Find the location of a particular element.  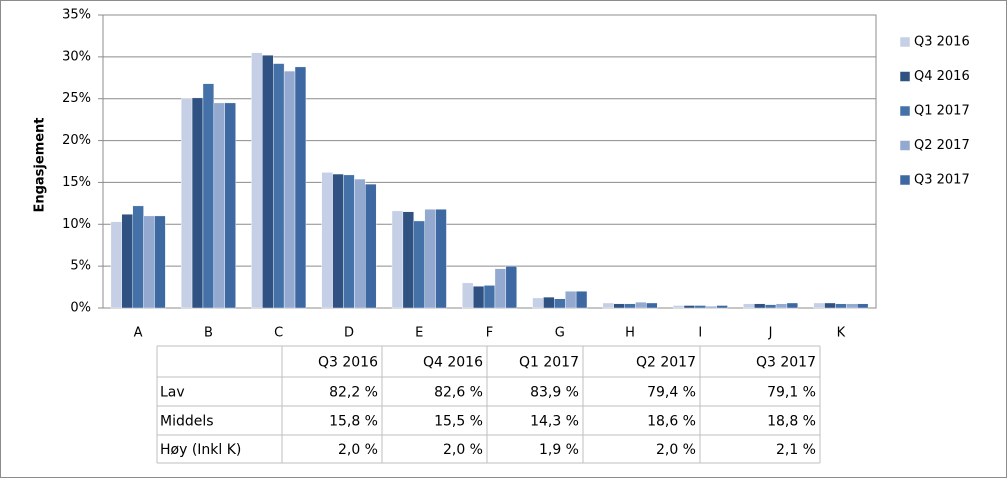

legend-label: Q3 2016 is located at coordinates (942, 42).